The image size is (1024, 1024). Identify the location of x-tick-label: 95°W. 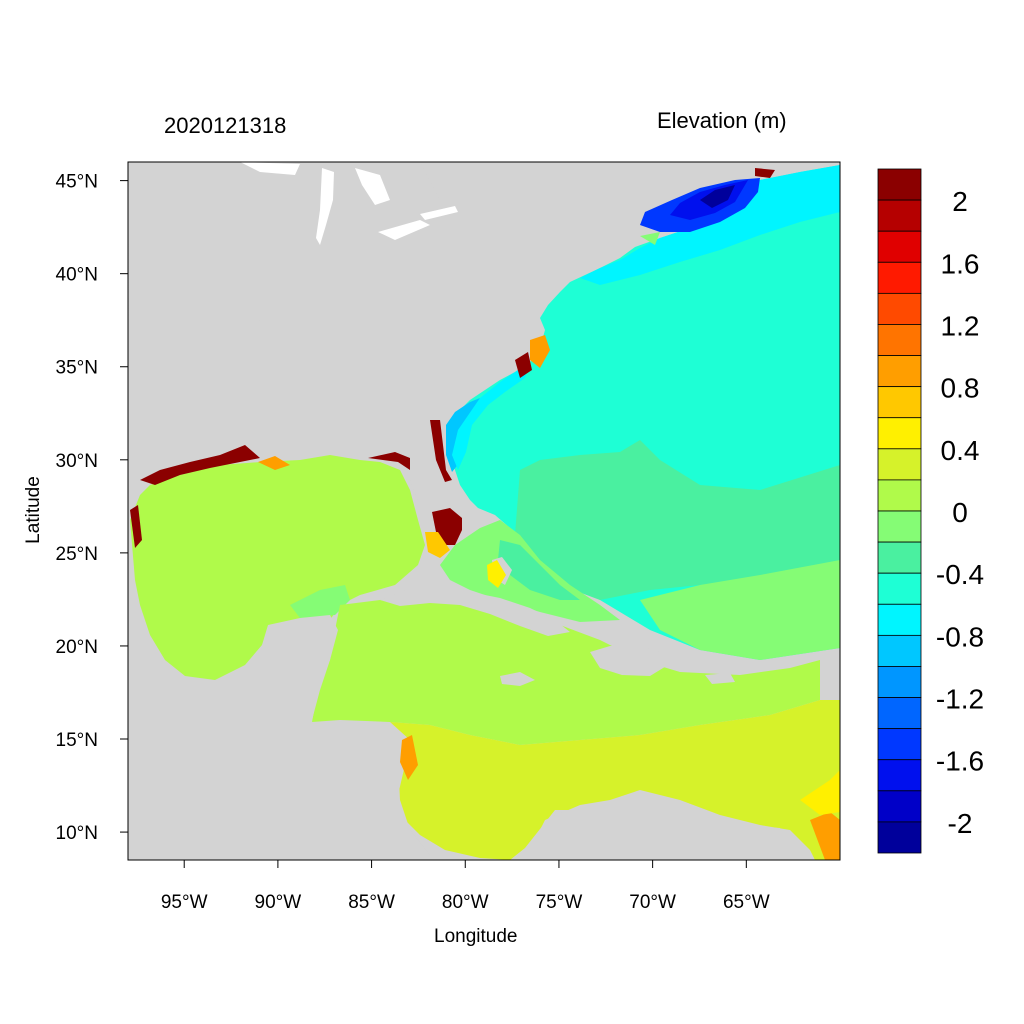
(184, 902).